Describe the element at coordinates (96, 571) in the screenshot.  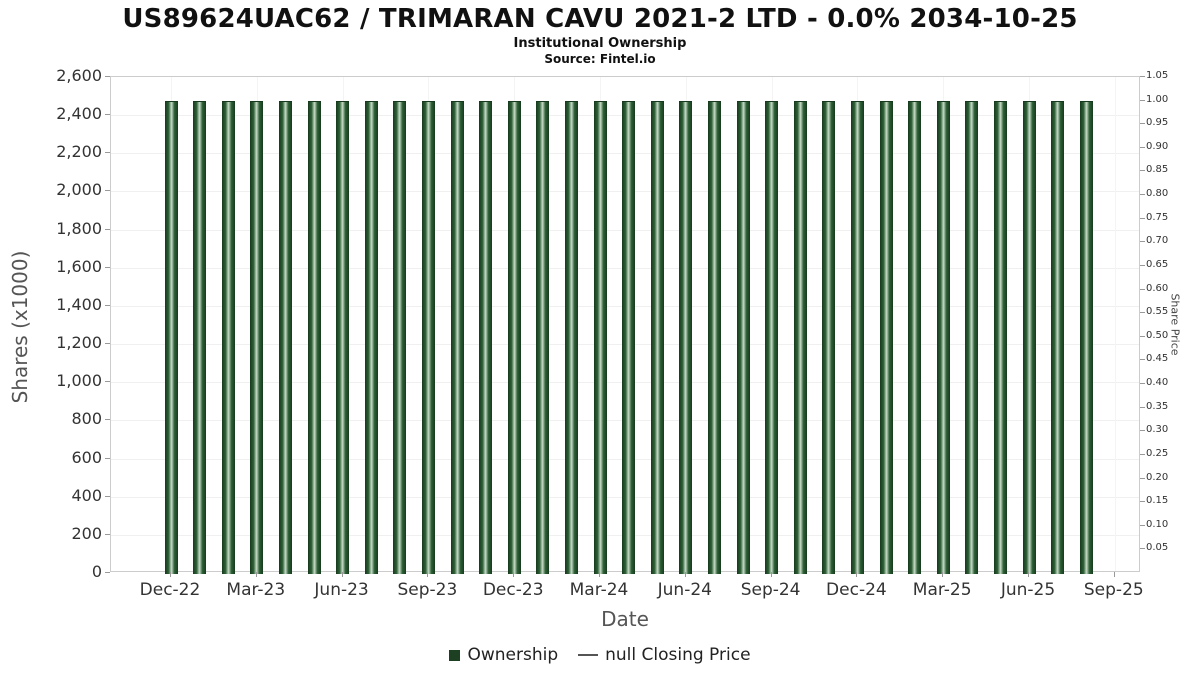
I see `y-tick-label-left: 0` at that location.